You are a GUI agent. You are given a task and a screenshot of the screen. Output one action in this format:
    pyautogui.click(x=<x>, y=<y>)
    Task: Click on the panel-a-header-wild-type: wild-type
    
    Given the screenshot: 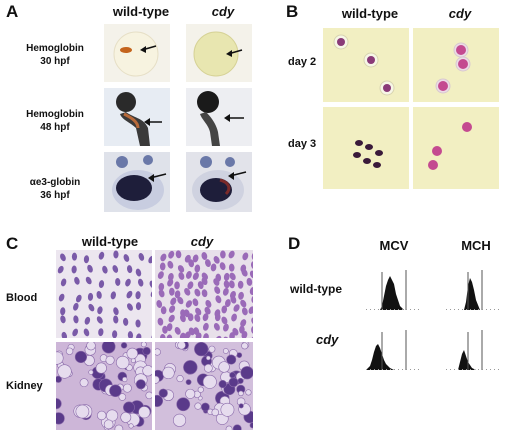 What is the action you would take?
    pyautogui.click(x=141, y=11)
    